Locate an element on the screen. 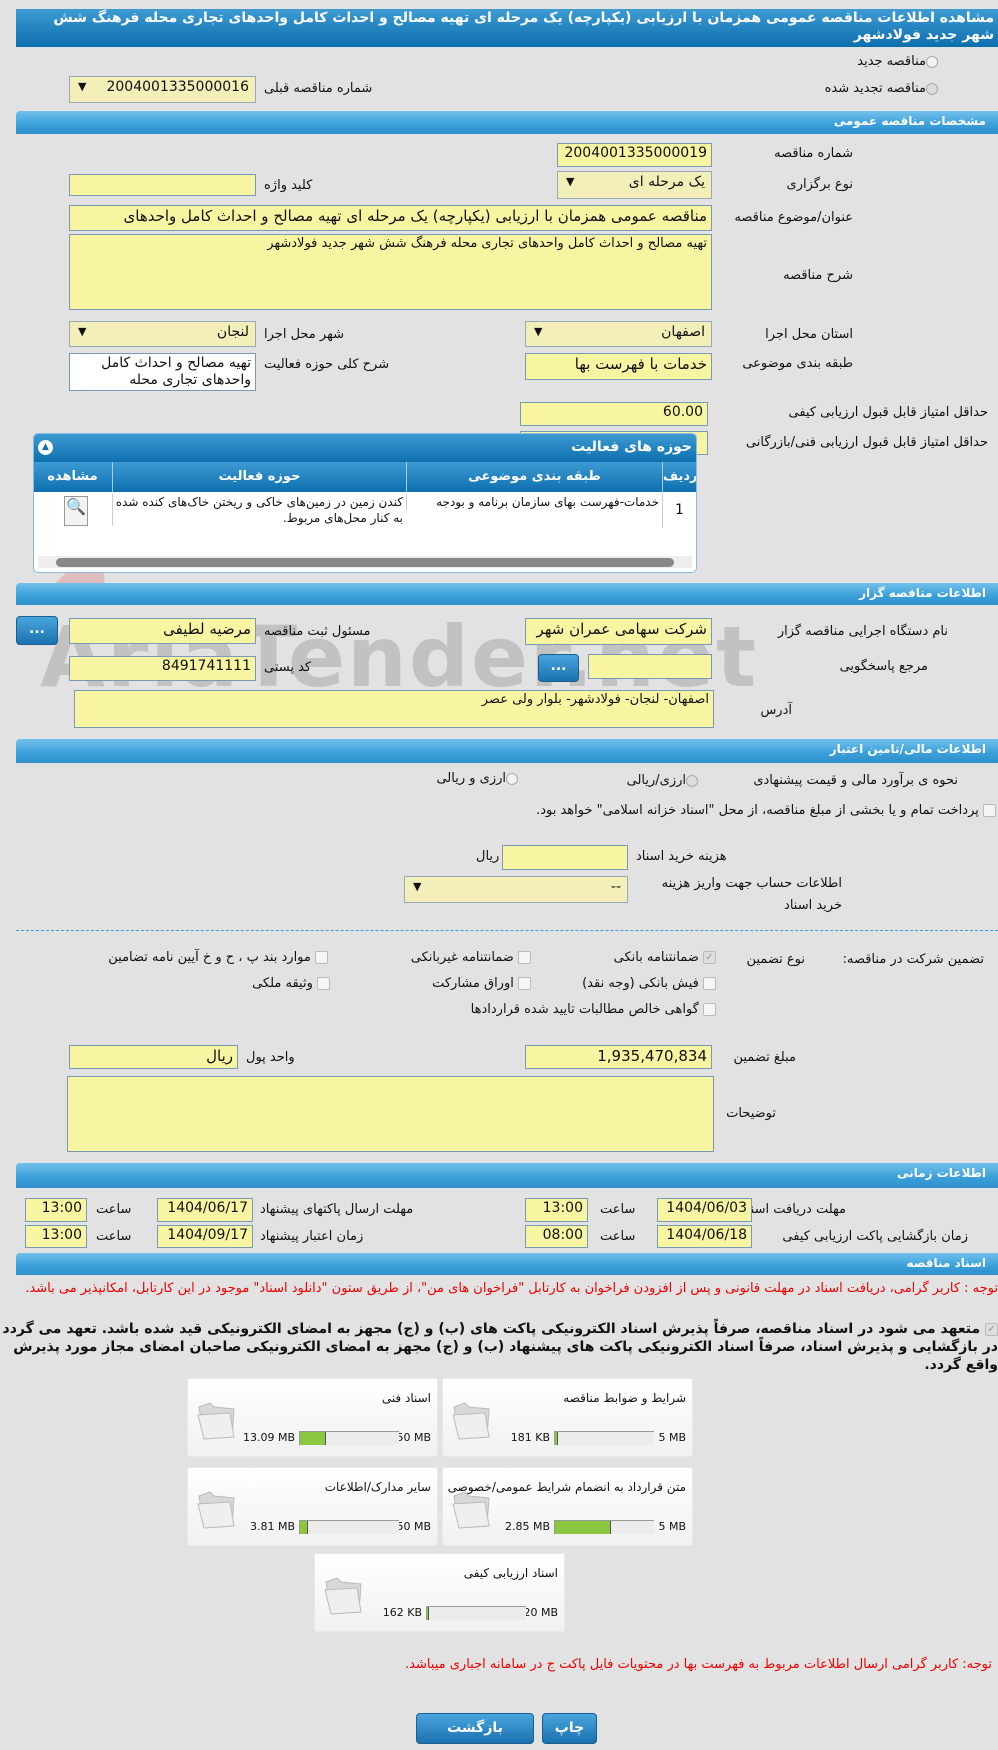  rial-unit: ریال is located at coordinates (488, 856).